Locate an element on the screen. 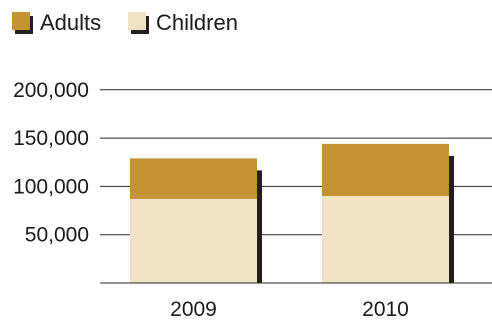  legend-swatch-adults is located at coordinates (21, 21).